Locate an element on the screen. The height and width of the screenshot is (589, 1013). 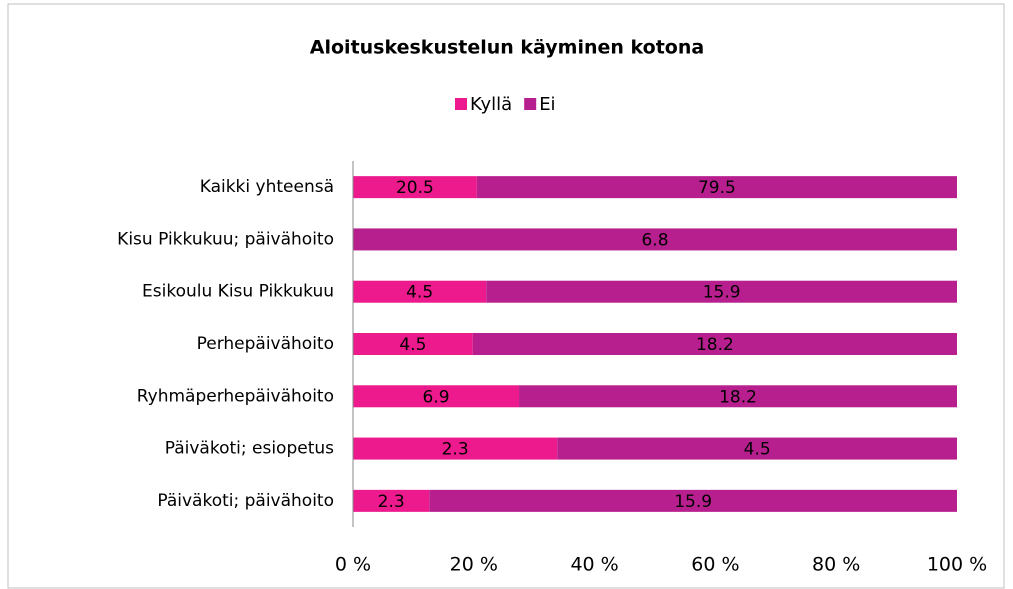
legend-label: Kyllä is located at coordinates (491, 104).